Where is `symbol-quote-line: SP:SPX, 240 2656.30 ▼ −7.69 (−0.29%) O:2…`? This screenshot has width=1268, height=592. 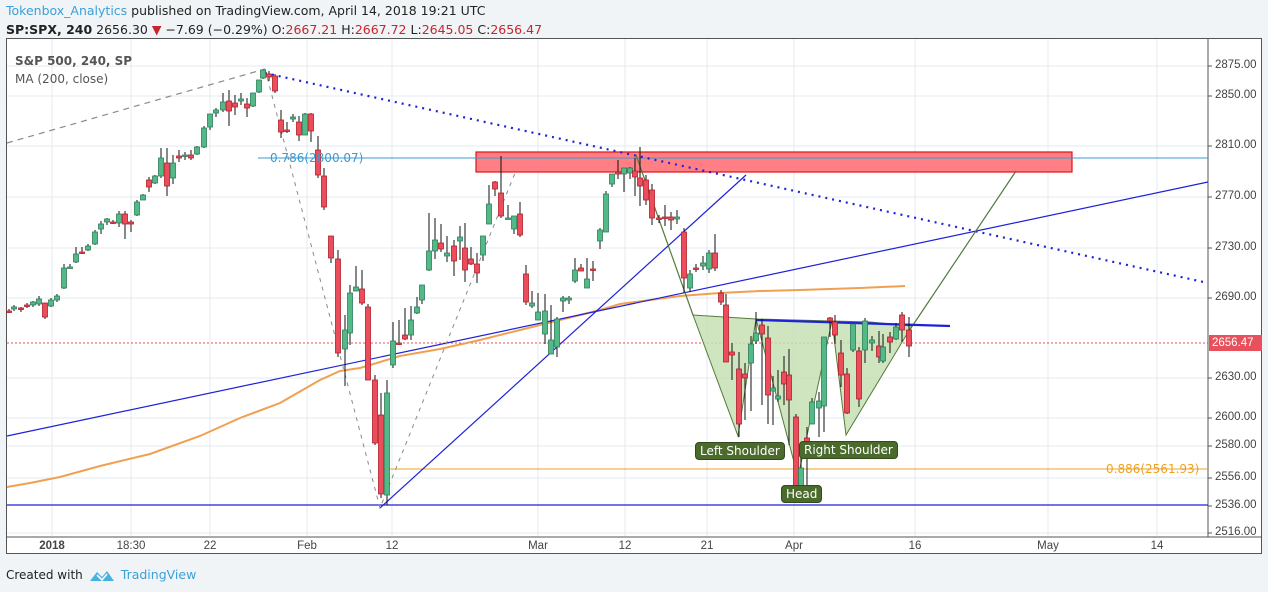 symbol-quote-line: SP:SPX, 240 2656.30 ▼ −7.69 (−0.29%) O:2… is located at coordinates (274, 29).